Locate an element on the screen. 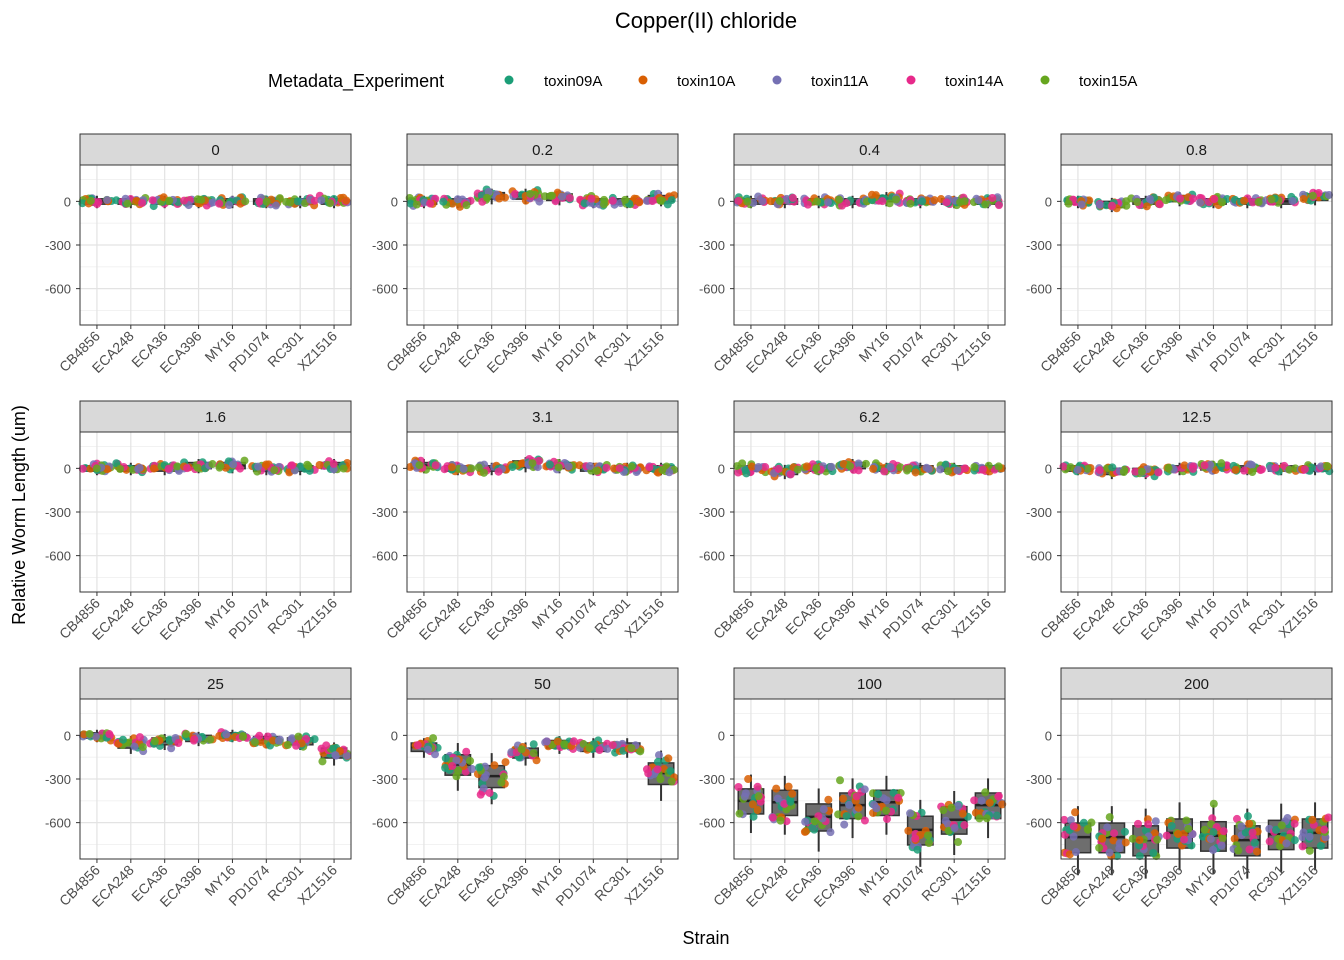 The width and height of the screenshot is (1344, 960). facet-strip-label: 3.1 is located at coordinates (542, 417).